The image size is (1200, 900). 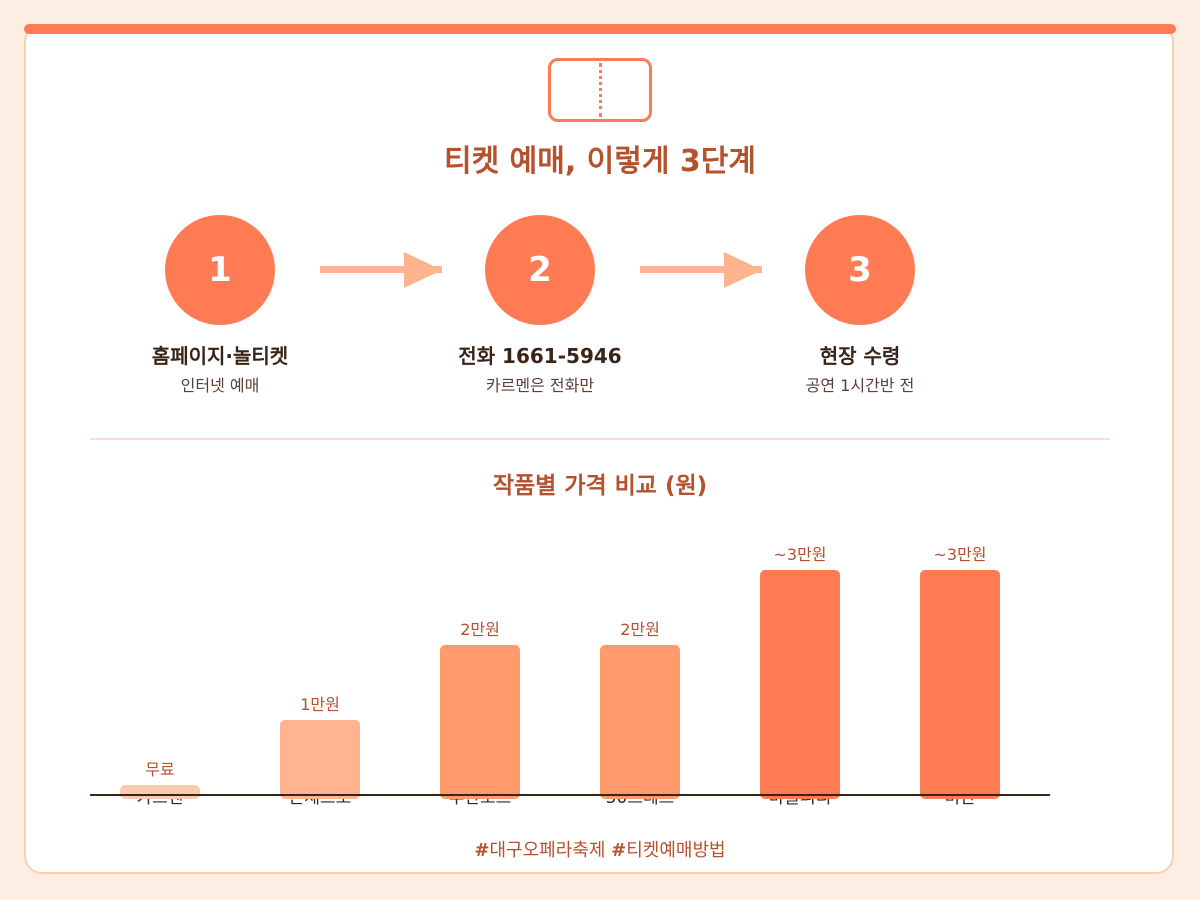 I want to click on step-2-circle: 2, so click(x=540, y=270).